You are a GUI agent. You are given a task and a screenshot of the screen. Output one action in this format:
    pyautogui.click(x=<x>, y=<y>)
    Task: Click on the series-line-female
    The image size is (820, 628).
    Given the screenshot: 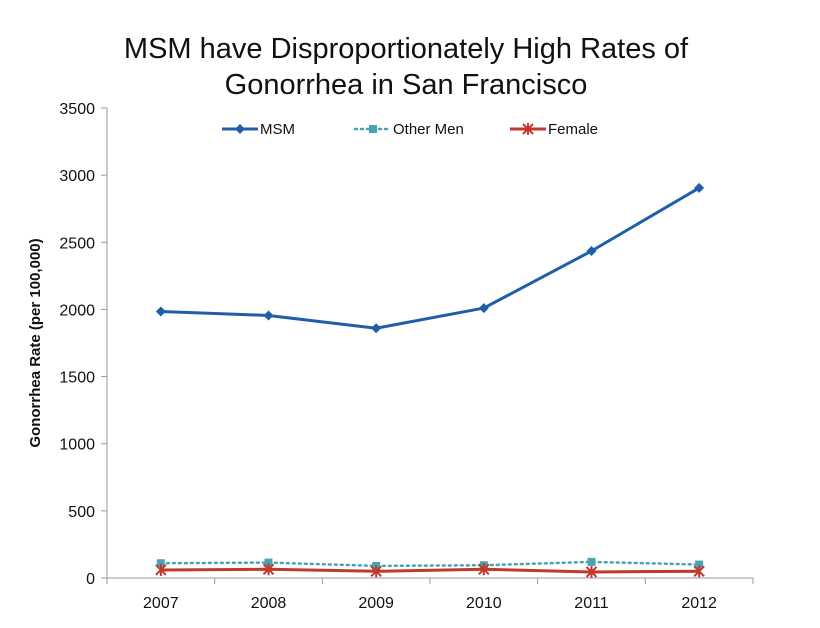 What is the action you would take?
    pyautogui.click(x=430, y=570)
    